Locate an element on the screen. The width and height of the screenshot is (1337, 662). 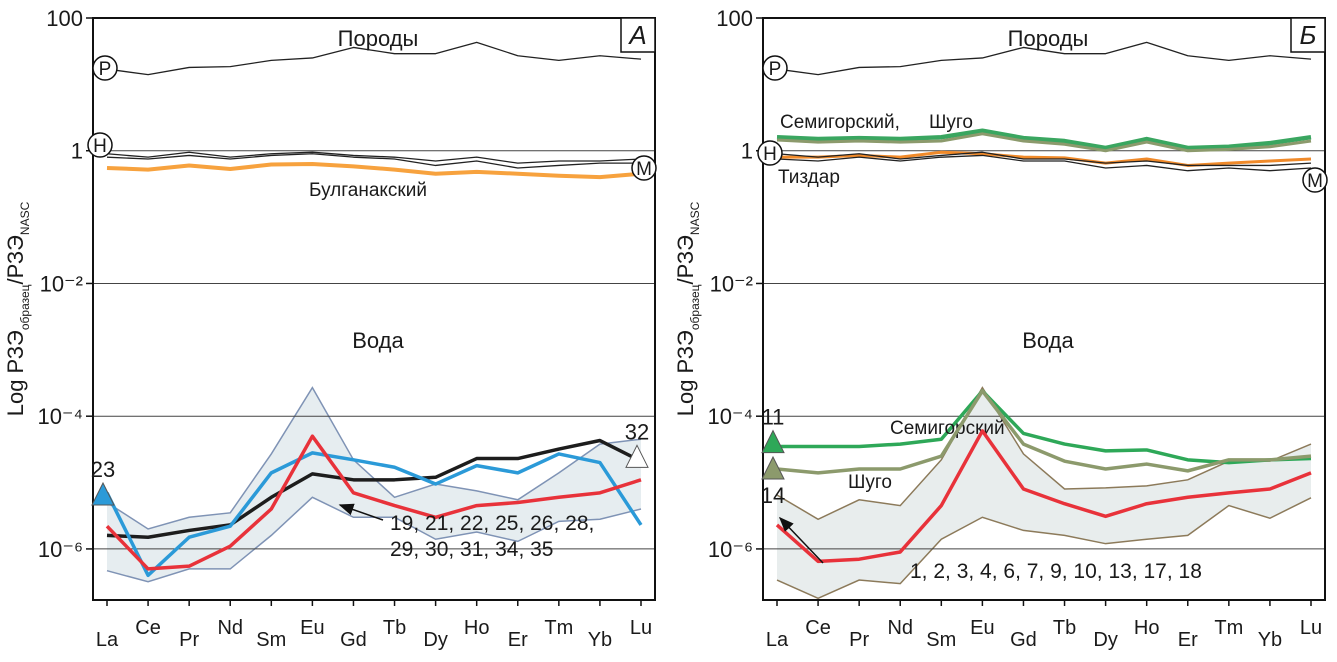
samples-note: 19, 21, 22, 25, 26, 28, is located at coordinates (492, 523).